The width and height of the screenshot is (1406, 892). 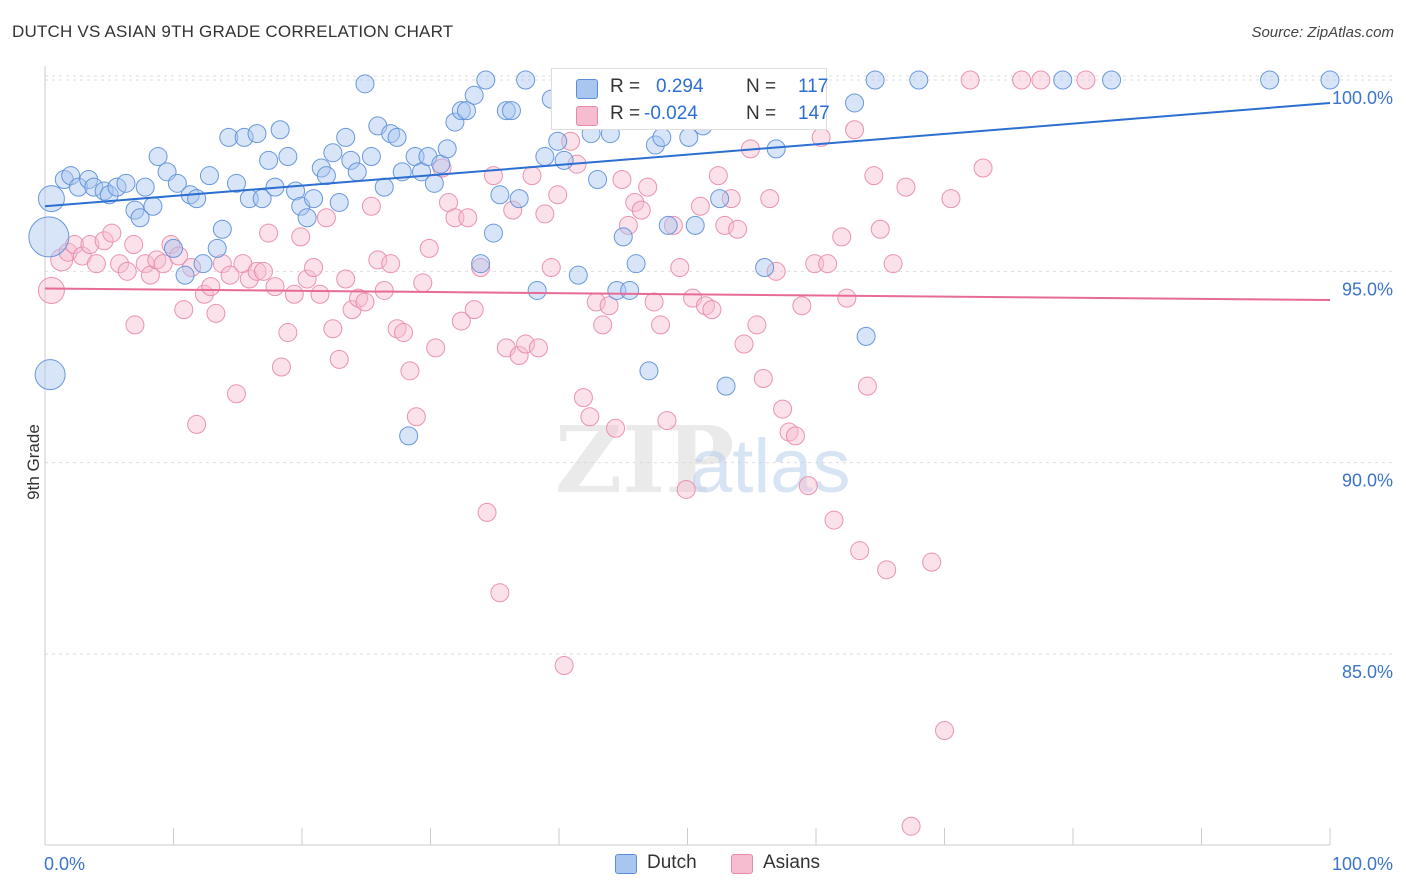 I want to click on x-tick-label-min: 0.0%, so click(x=64, y=864).